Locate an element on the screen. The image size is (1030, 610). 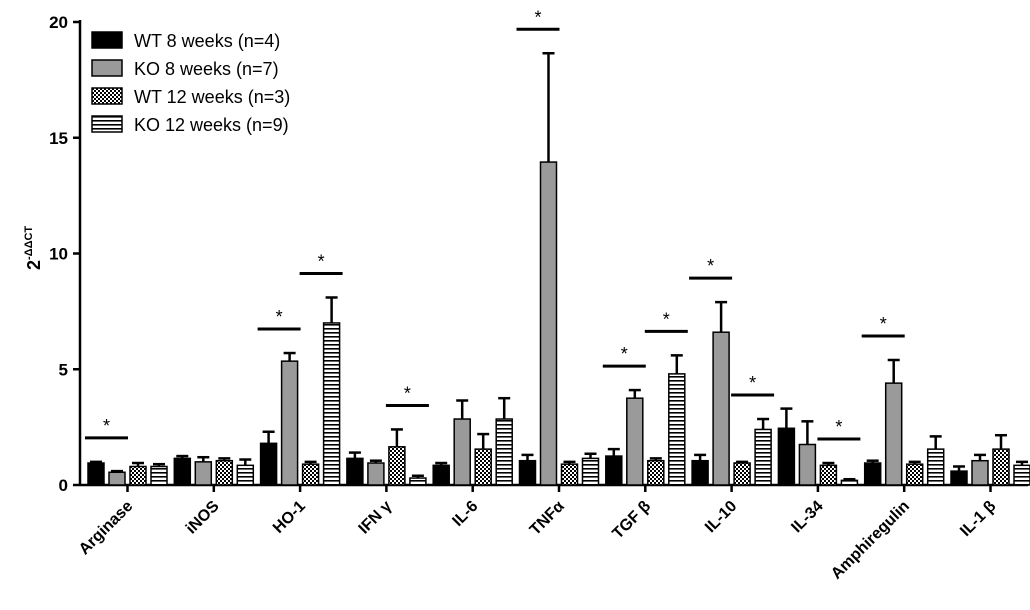
x-tick-label: IL-10 is located at coordinates (721, 517).